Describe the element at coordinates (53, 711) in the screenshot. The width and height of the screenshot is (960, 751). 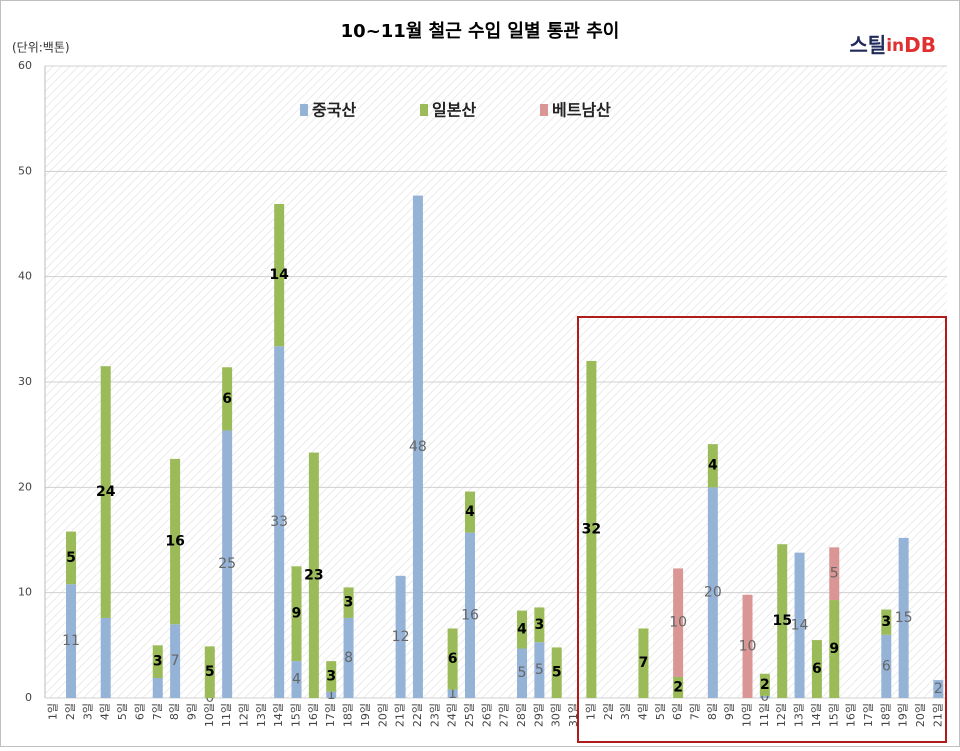
I see `x-tick-label: 1일` at that location.